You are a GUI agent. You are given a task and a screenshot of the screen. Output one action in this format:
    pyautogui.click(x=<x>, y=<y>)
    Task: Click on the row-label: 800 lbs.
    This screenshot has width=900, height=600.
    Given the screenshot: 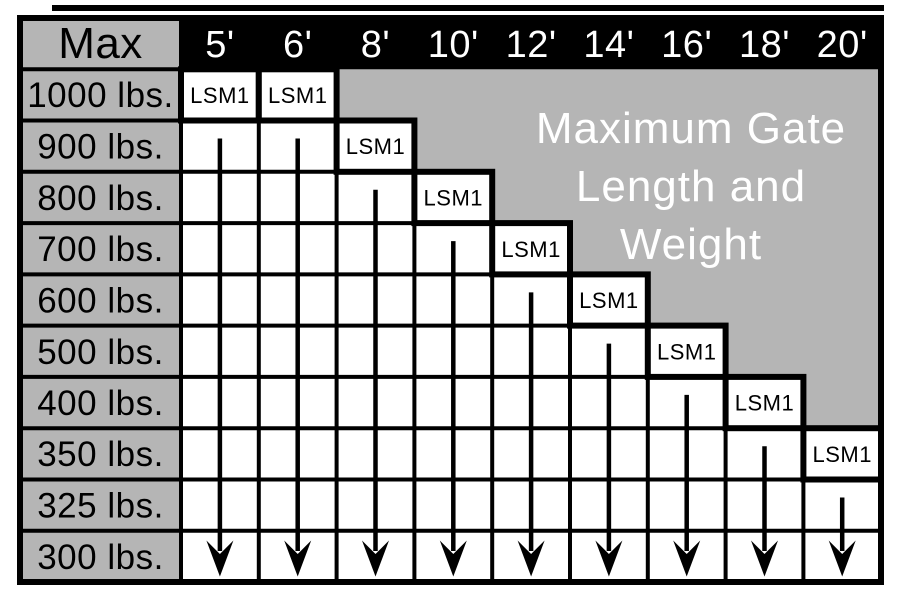 What is the action you would take?
    pyautogui.click(x=100, y=198)
    